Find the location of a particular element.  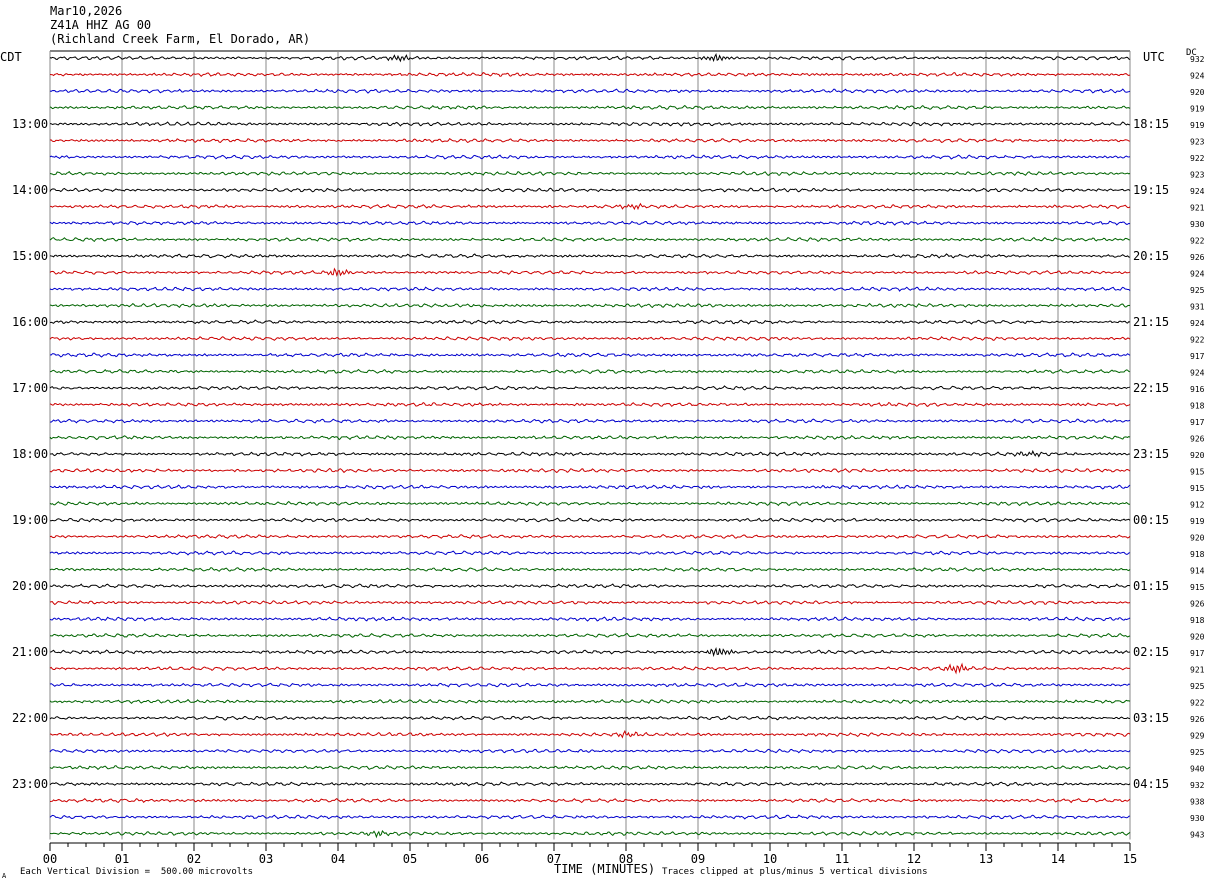

left-hour-label: 15:00 is located at coordinates (30, 256).